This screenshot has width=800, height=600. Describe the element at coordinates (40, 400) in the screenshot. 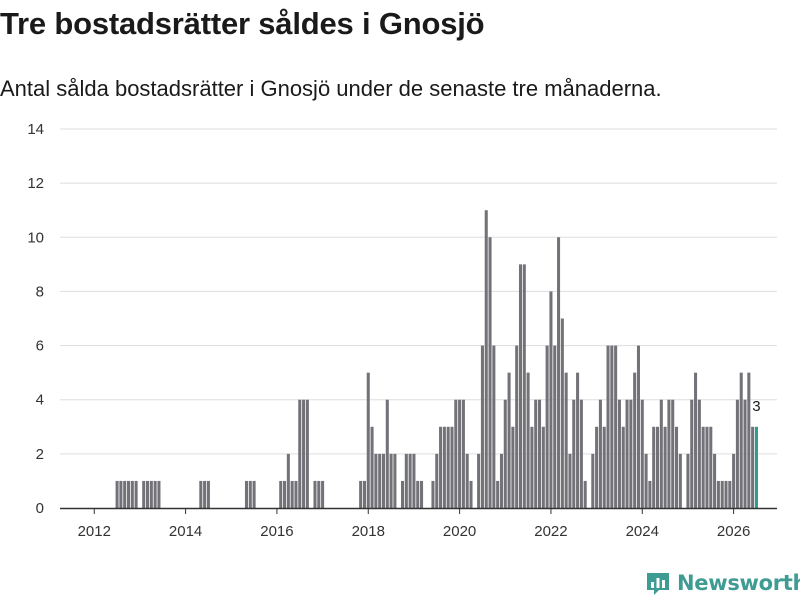

I see `y-tick-label: 4` at that location.